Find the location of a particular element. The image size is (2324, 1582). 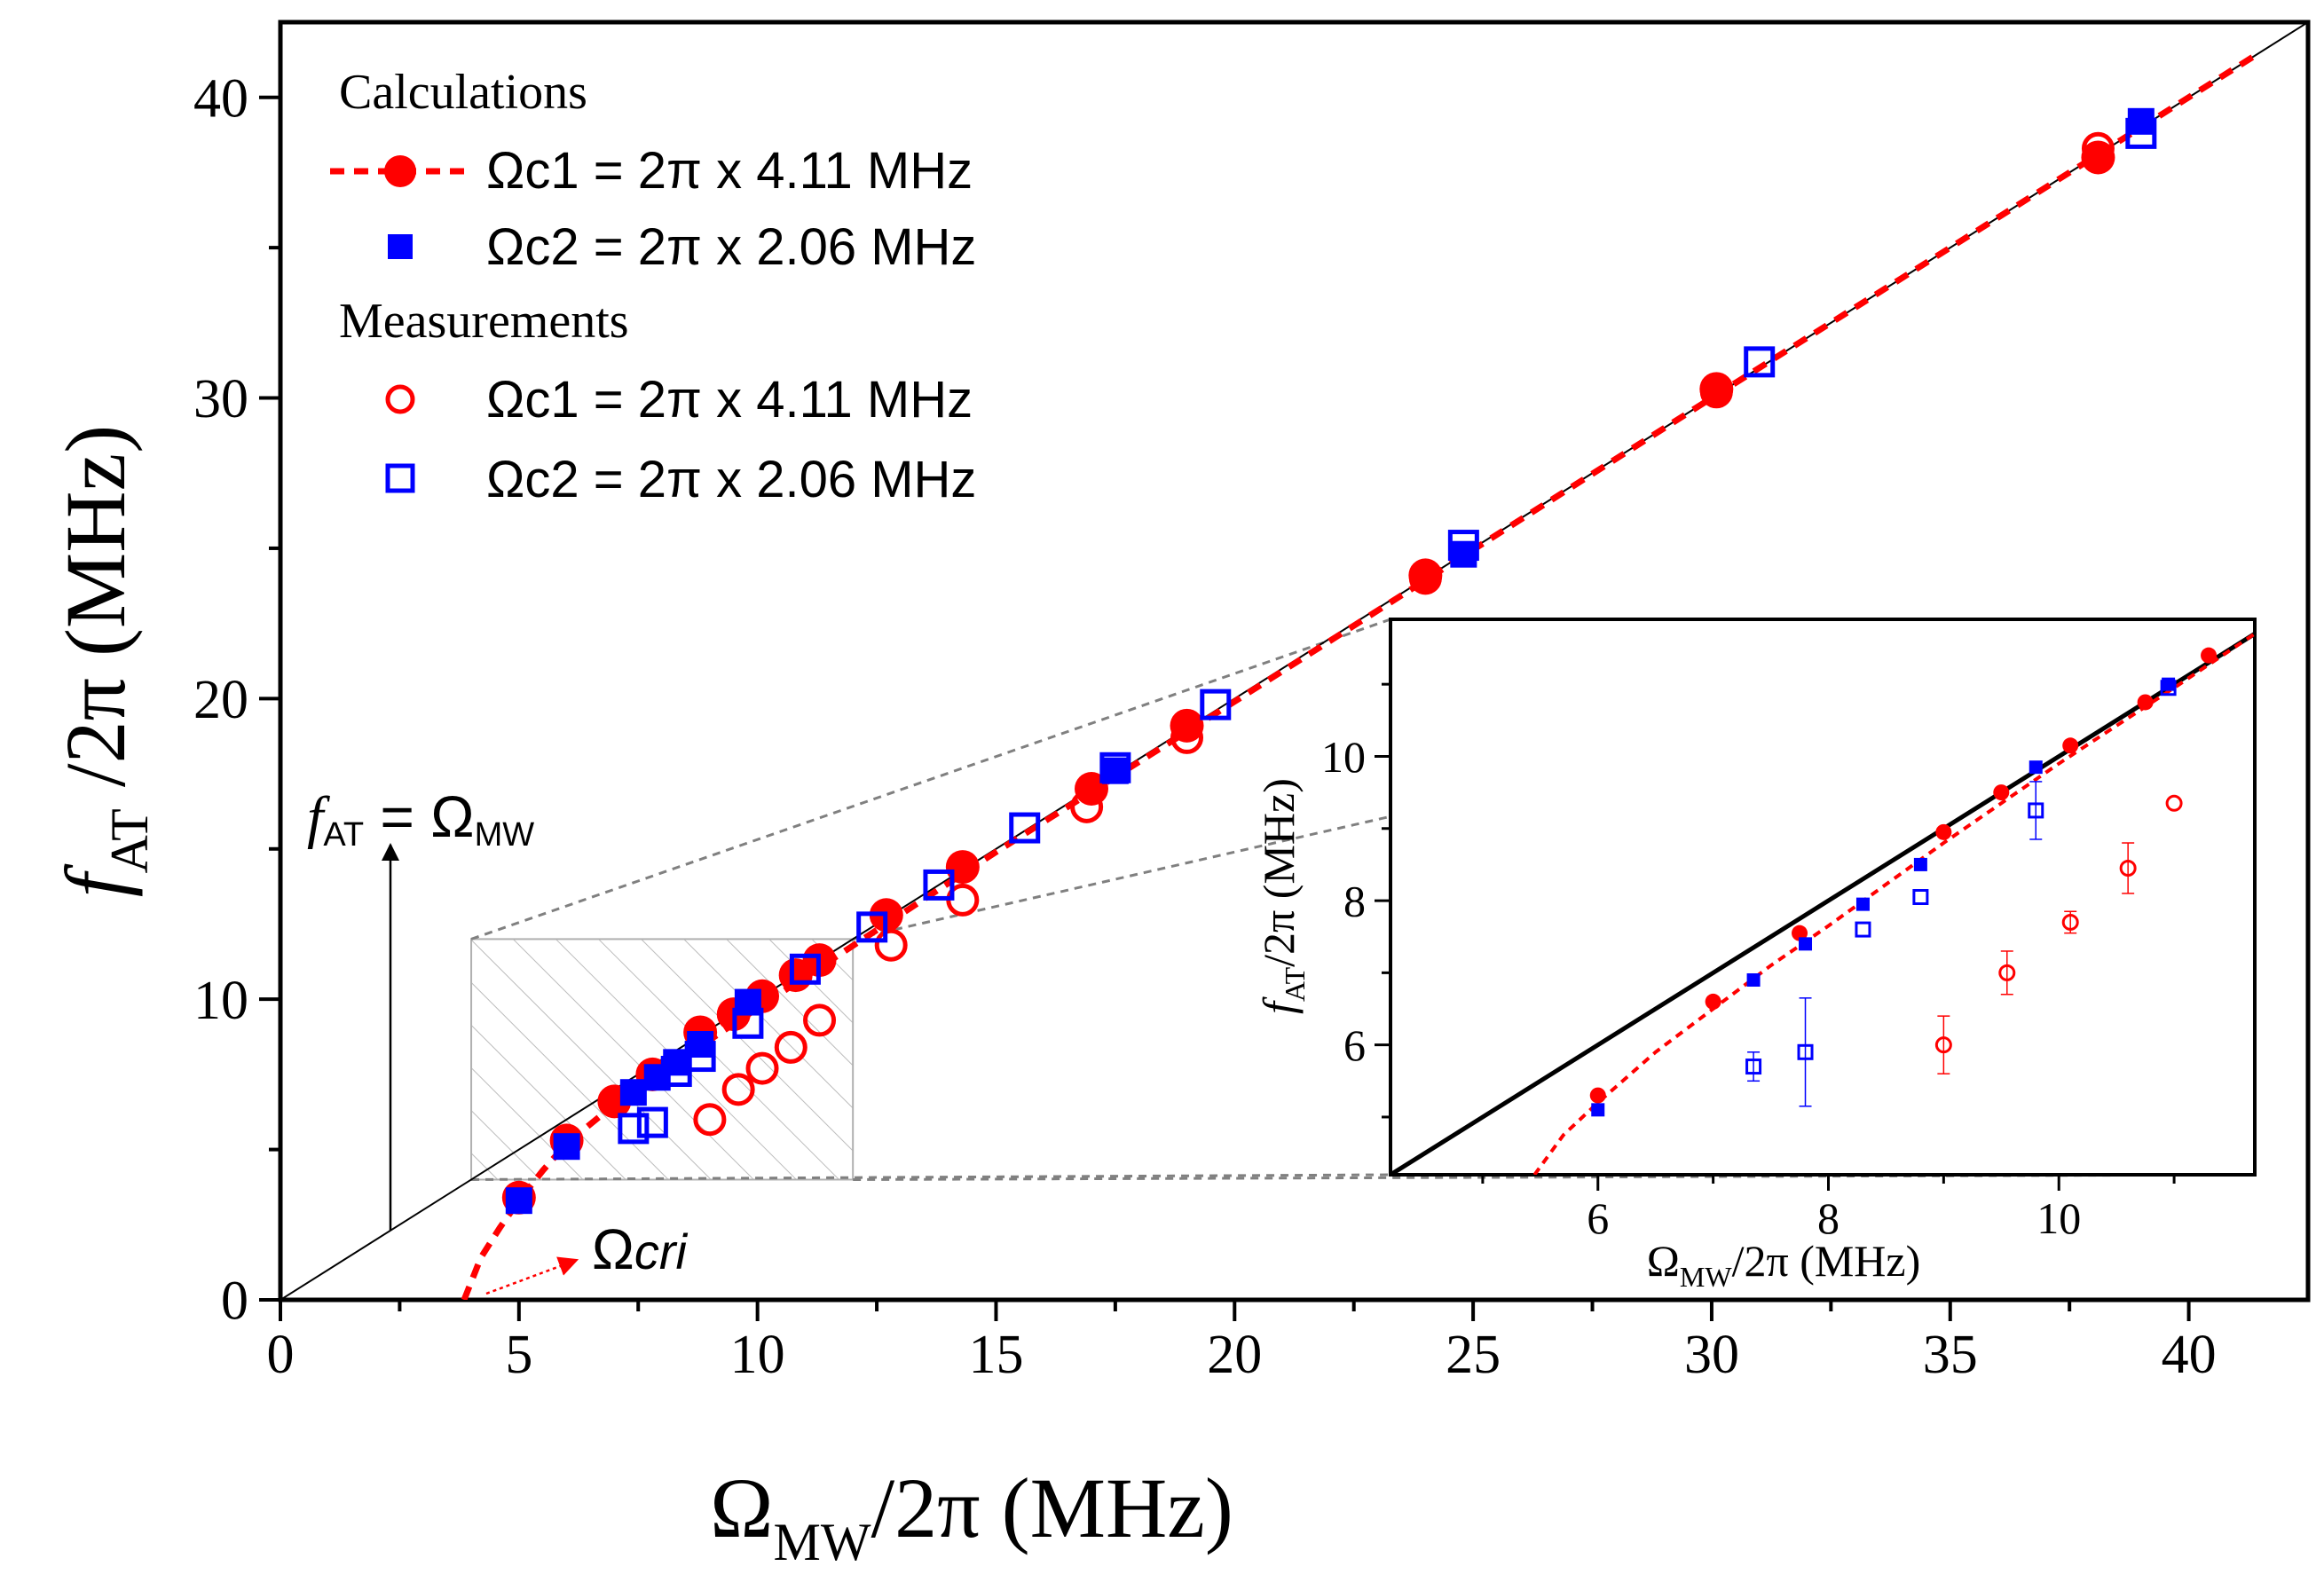

legend-meas-c2-label: Ωc2 = 2π x 2.06 MHz is located at coordinates (731, 479).